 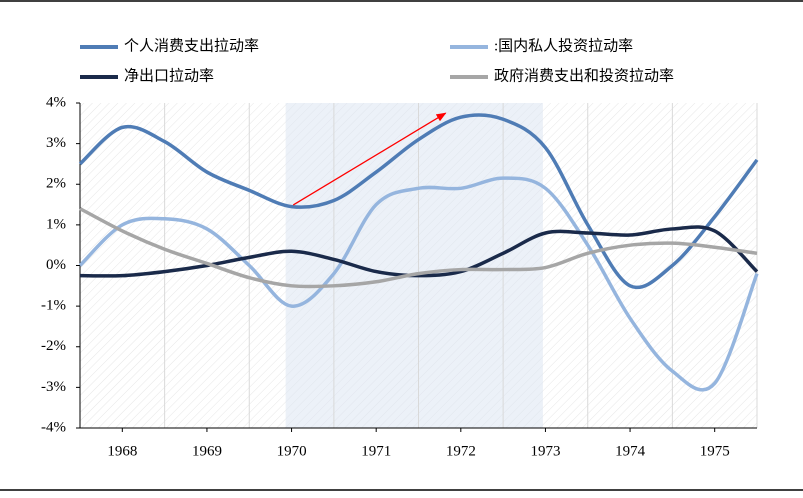 I want to click on x-tick-label: 1975, so click(x=715, y=451).